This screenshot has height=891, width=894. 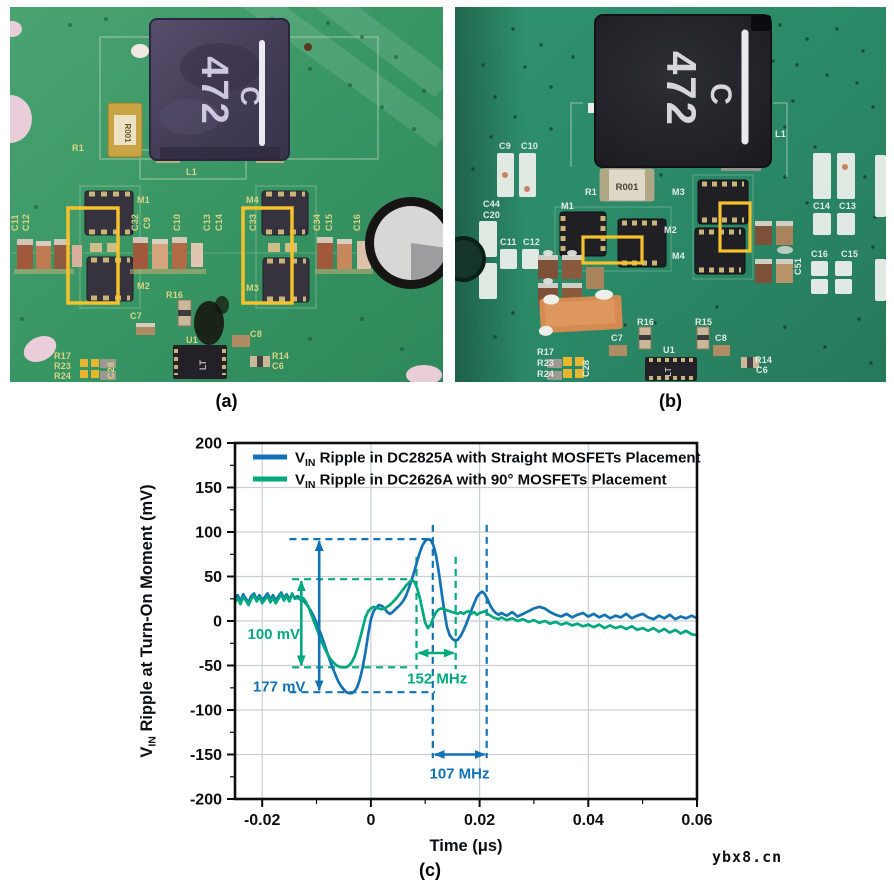 What do you see at coordinates (430, 870) in the screenshot?
I see `caption-c: (c)` at bounding box center [430, 870].